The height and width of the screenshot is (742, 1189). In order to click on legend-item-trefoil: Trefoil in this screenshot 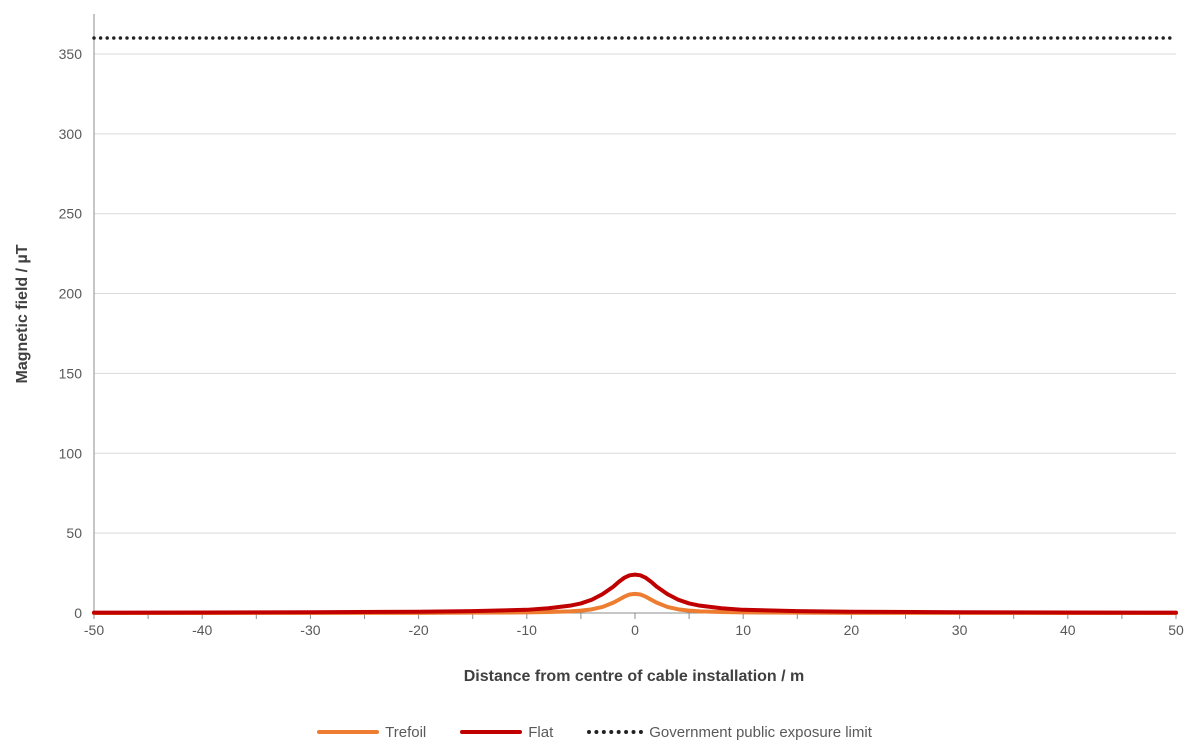, I will do `click(371, 732)`.